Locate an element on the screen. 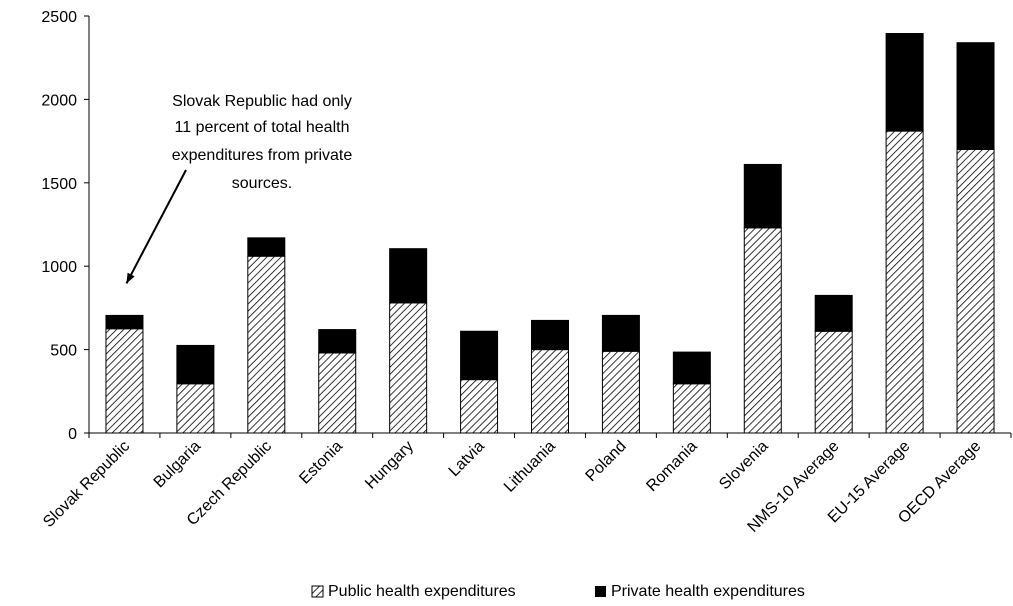 Image resolution: width=1013 pixels, height=606 pixels. legend-label-private: Private health expenditures is located at coordinates (708, 591).